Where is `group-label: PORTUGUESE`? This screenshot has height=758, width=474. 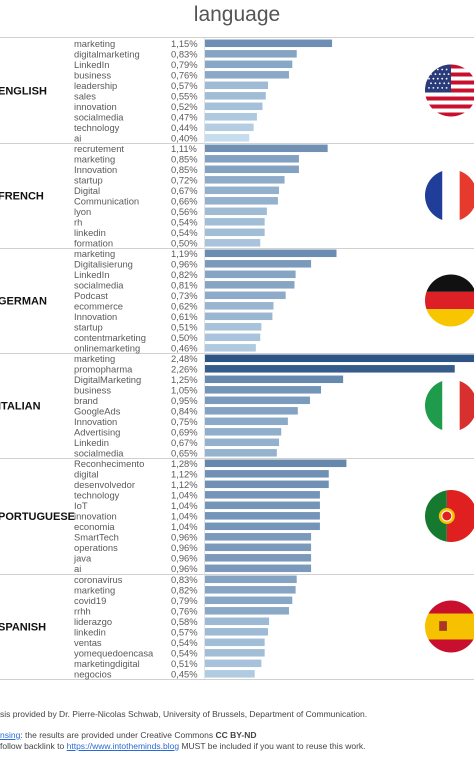
group-label: PORTUGUESE is located at coordinates (37, 517).